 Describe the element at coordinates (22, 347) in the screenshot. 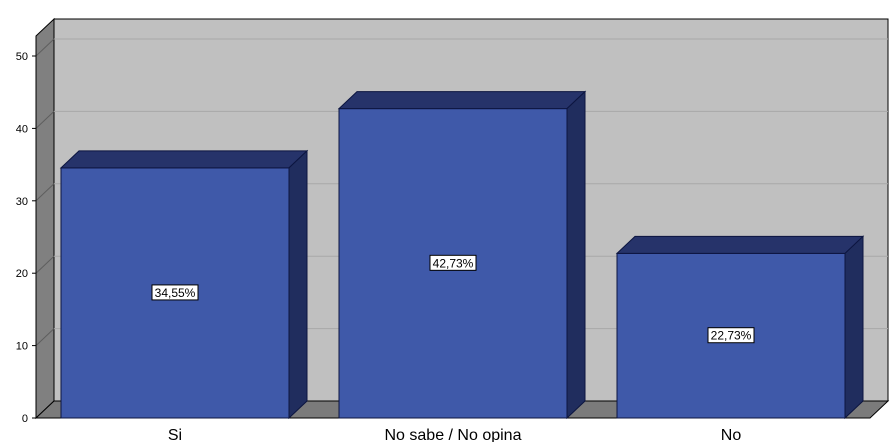

I see `y-tick-label: 10` at that location.